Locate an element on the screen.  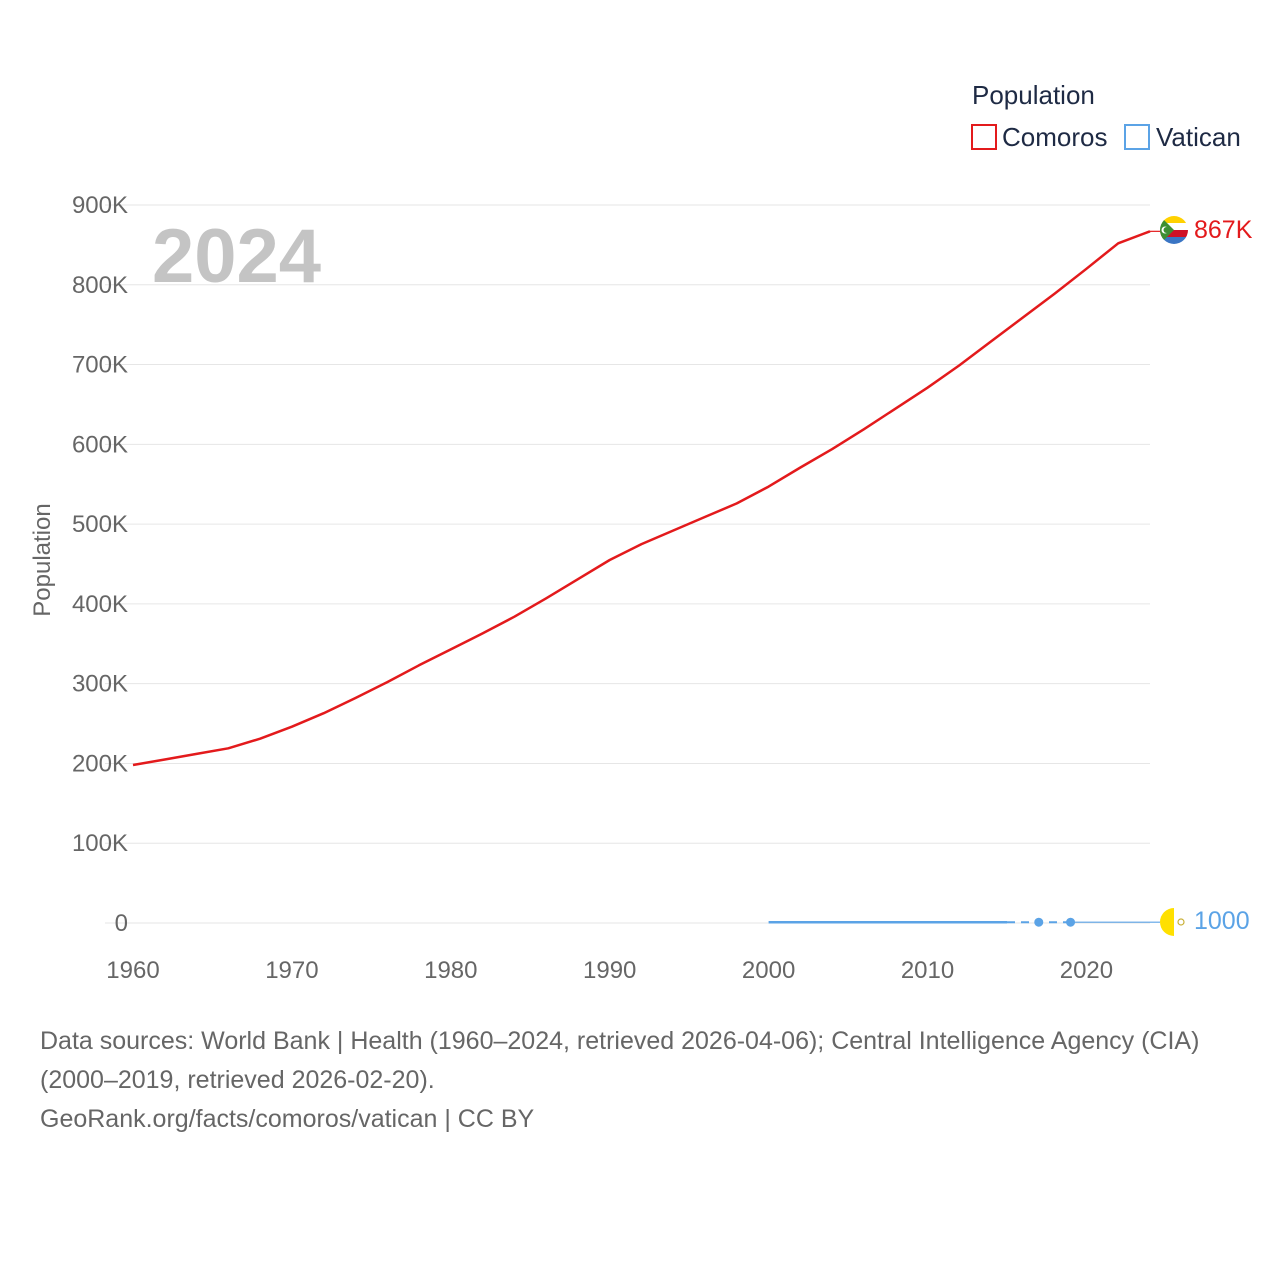
y-tick-label: 300K is located at coordinates (100, 684).